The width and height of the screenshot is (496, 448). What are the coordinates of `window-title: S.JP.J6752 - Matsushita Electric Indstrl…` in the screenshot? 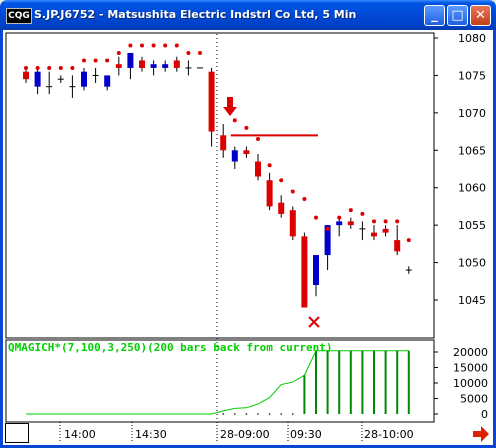 It's located at (195, 14).